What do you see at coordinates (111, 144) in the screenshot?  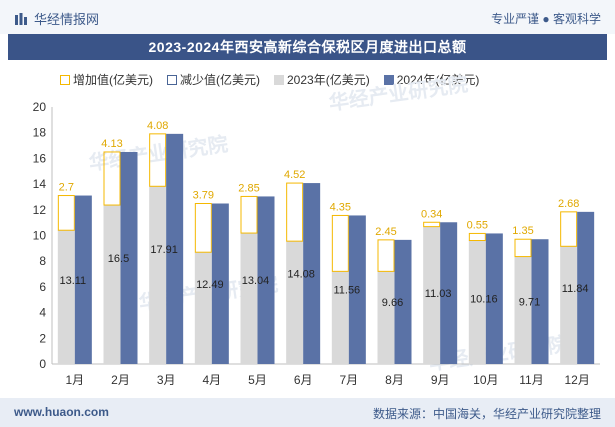 I see `change-value-label: 4.13` at bounding box center [111, 144].